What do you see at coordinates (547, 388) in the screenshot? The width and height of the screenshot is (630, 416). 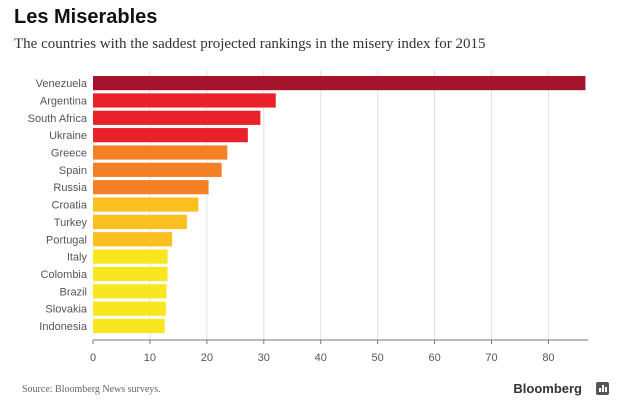 I see `brand-wordmark: Bloomberg` at bounding box center [547, 388].